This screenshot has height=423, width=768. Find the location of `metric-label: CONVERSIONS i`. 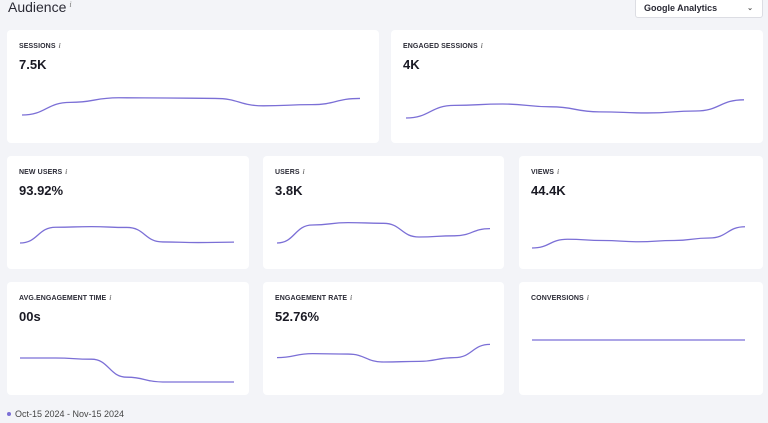

metric-label: CONVERSIONS i is located at coordinates (560, 298).